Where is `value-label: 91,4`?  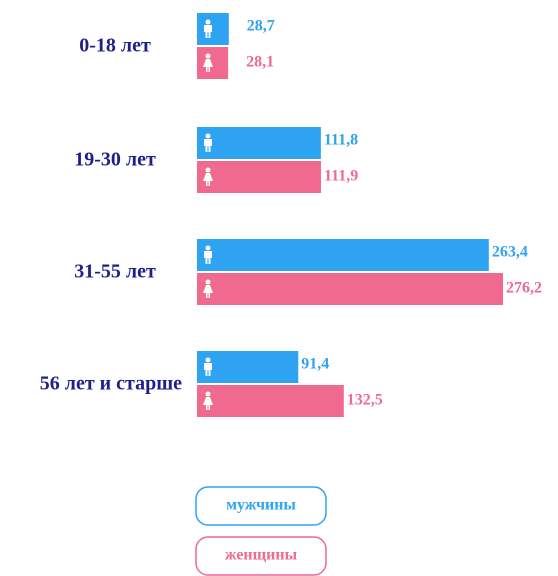 value-label: 91,4 is located at coordinates (315, 364).